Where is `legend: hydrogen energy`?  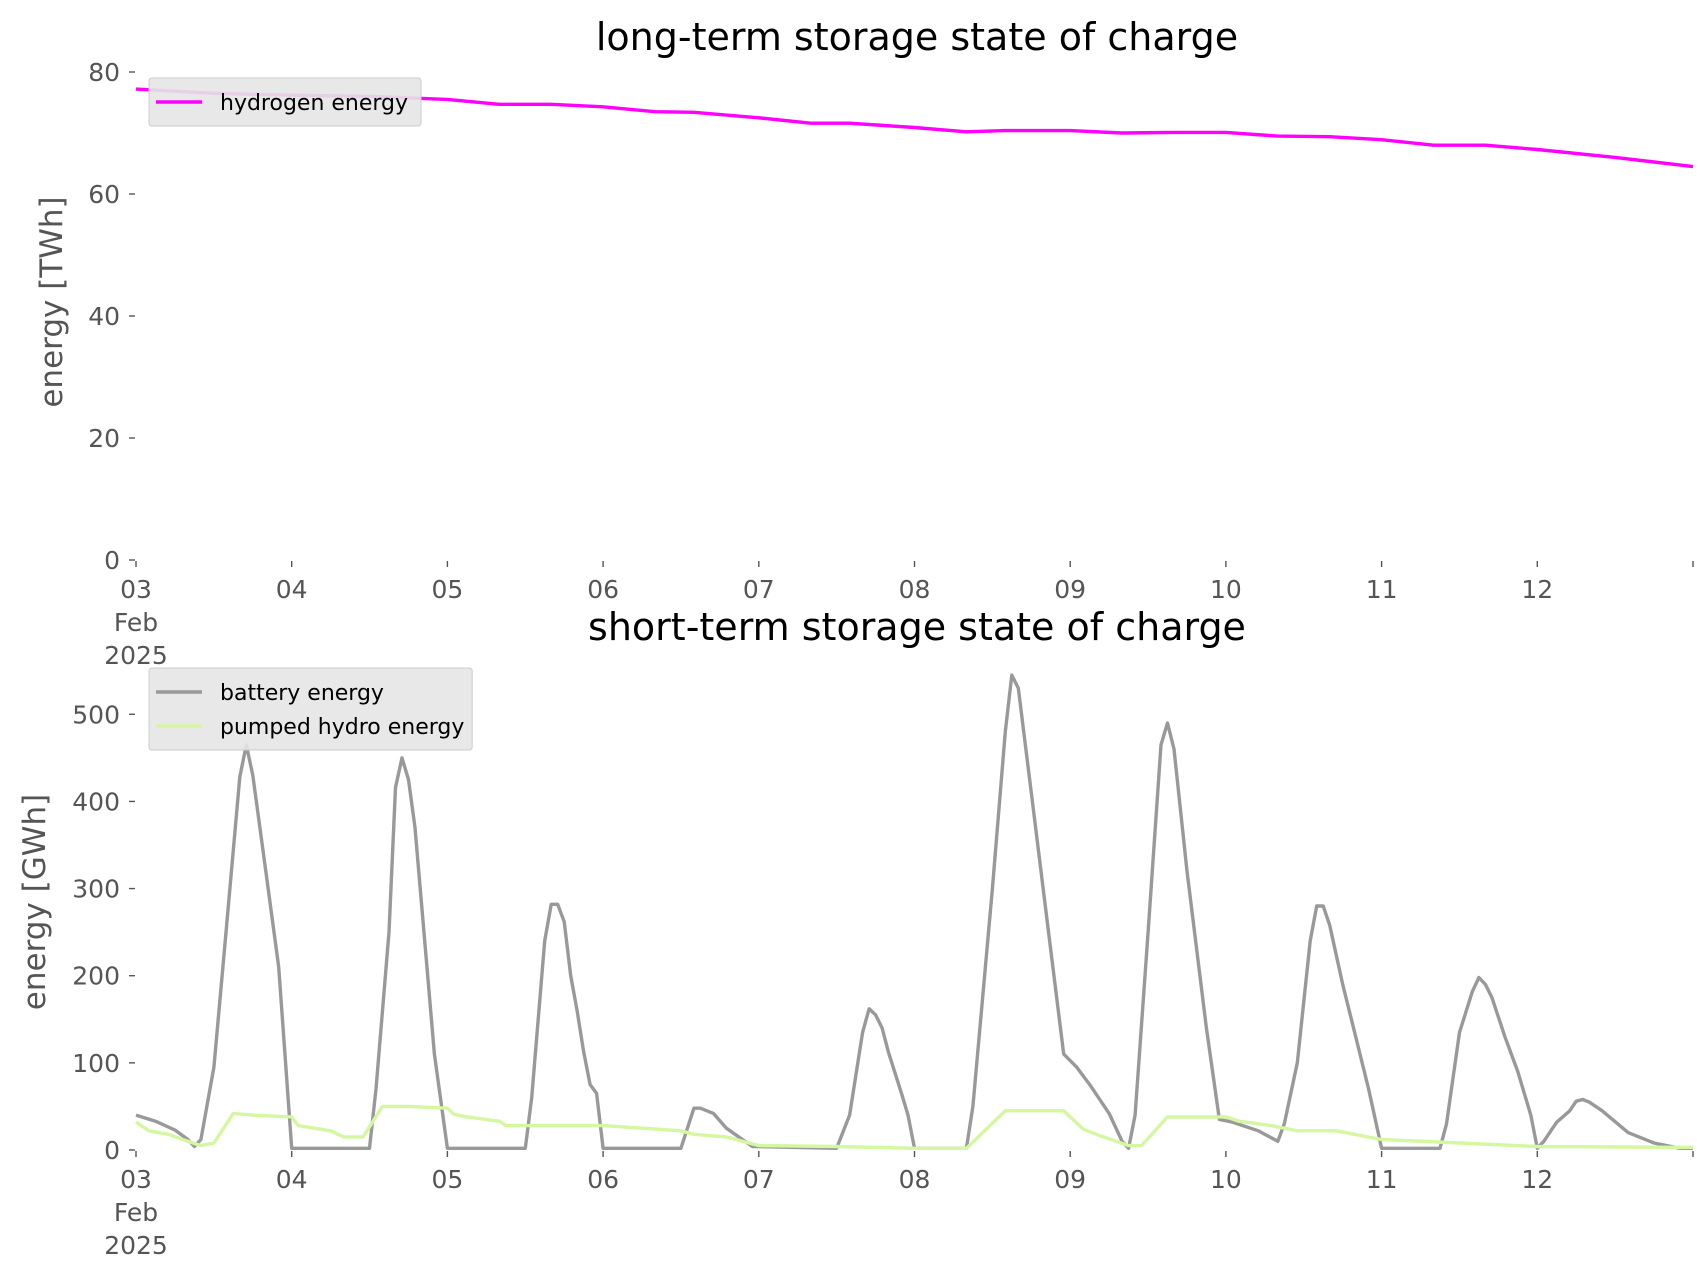 legend: hydrogen energy is located at coordinates (285, 102).